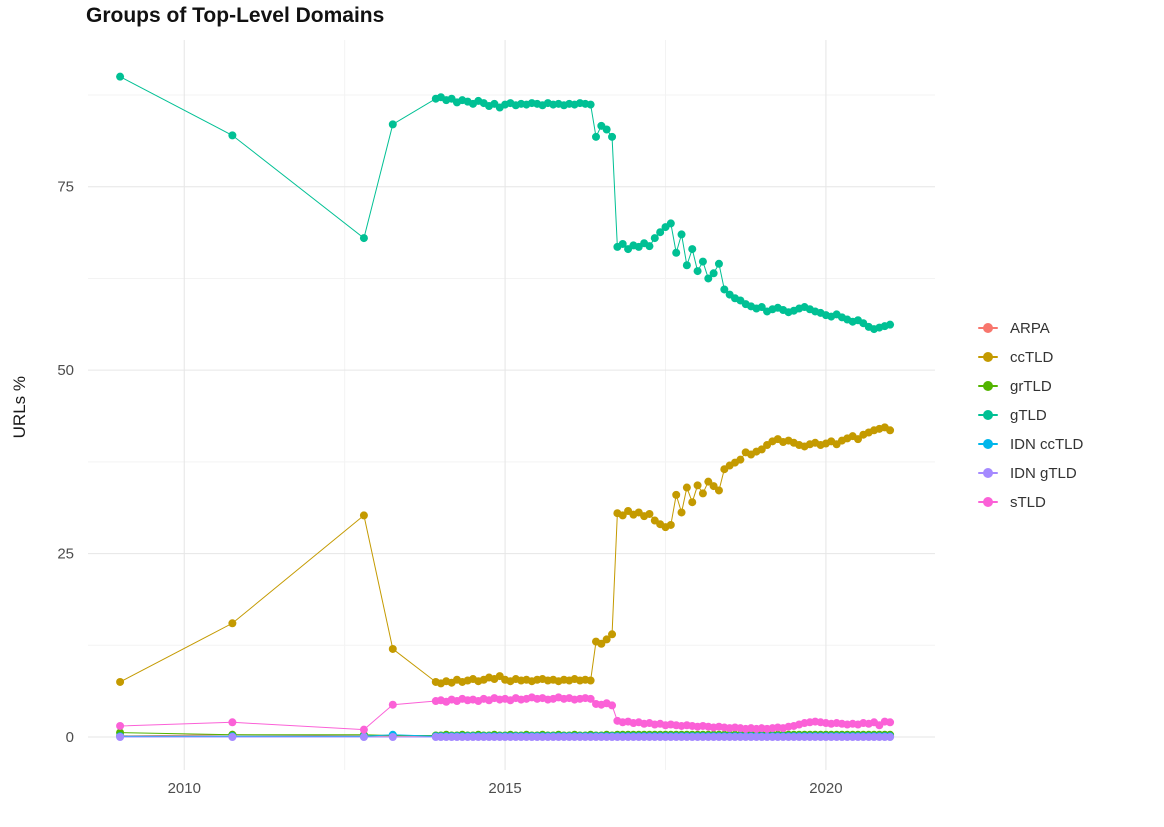 Image resolution: width=1164 pixels, height=827 pixels. What do you see at coordinates (70, 737) in the screenshot?
I see `svg-text: 0` at bounding box center [70, 737].